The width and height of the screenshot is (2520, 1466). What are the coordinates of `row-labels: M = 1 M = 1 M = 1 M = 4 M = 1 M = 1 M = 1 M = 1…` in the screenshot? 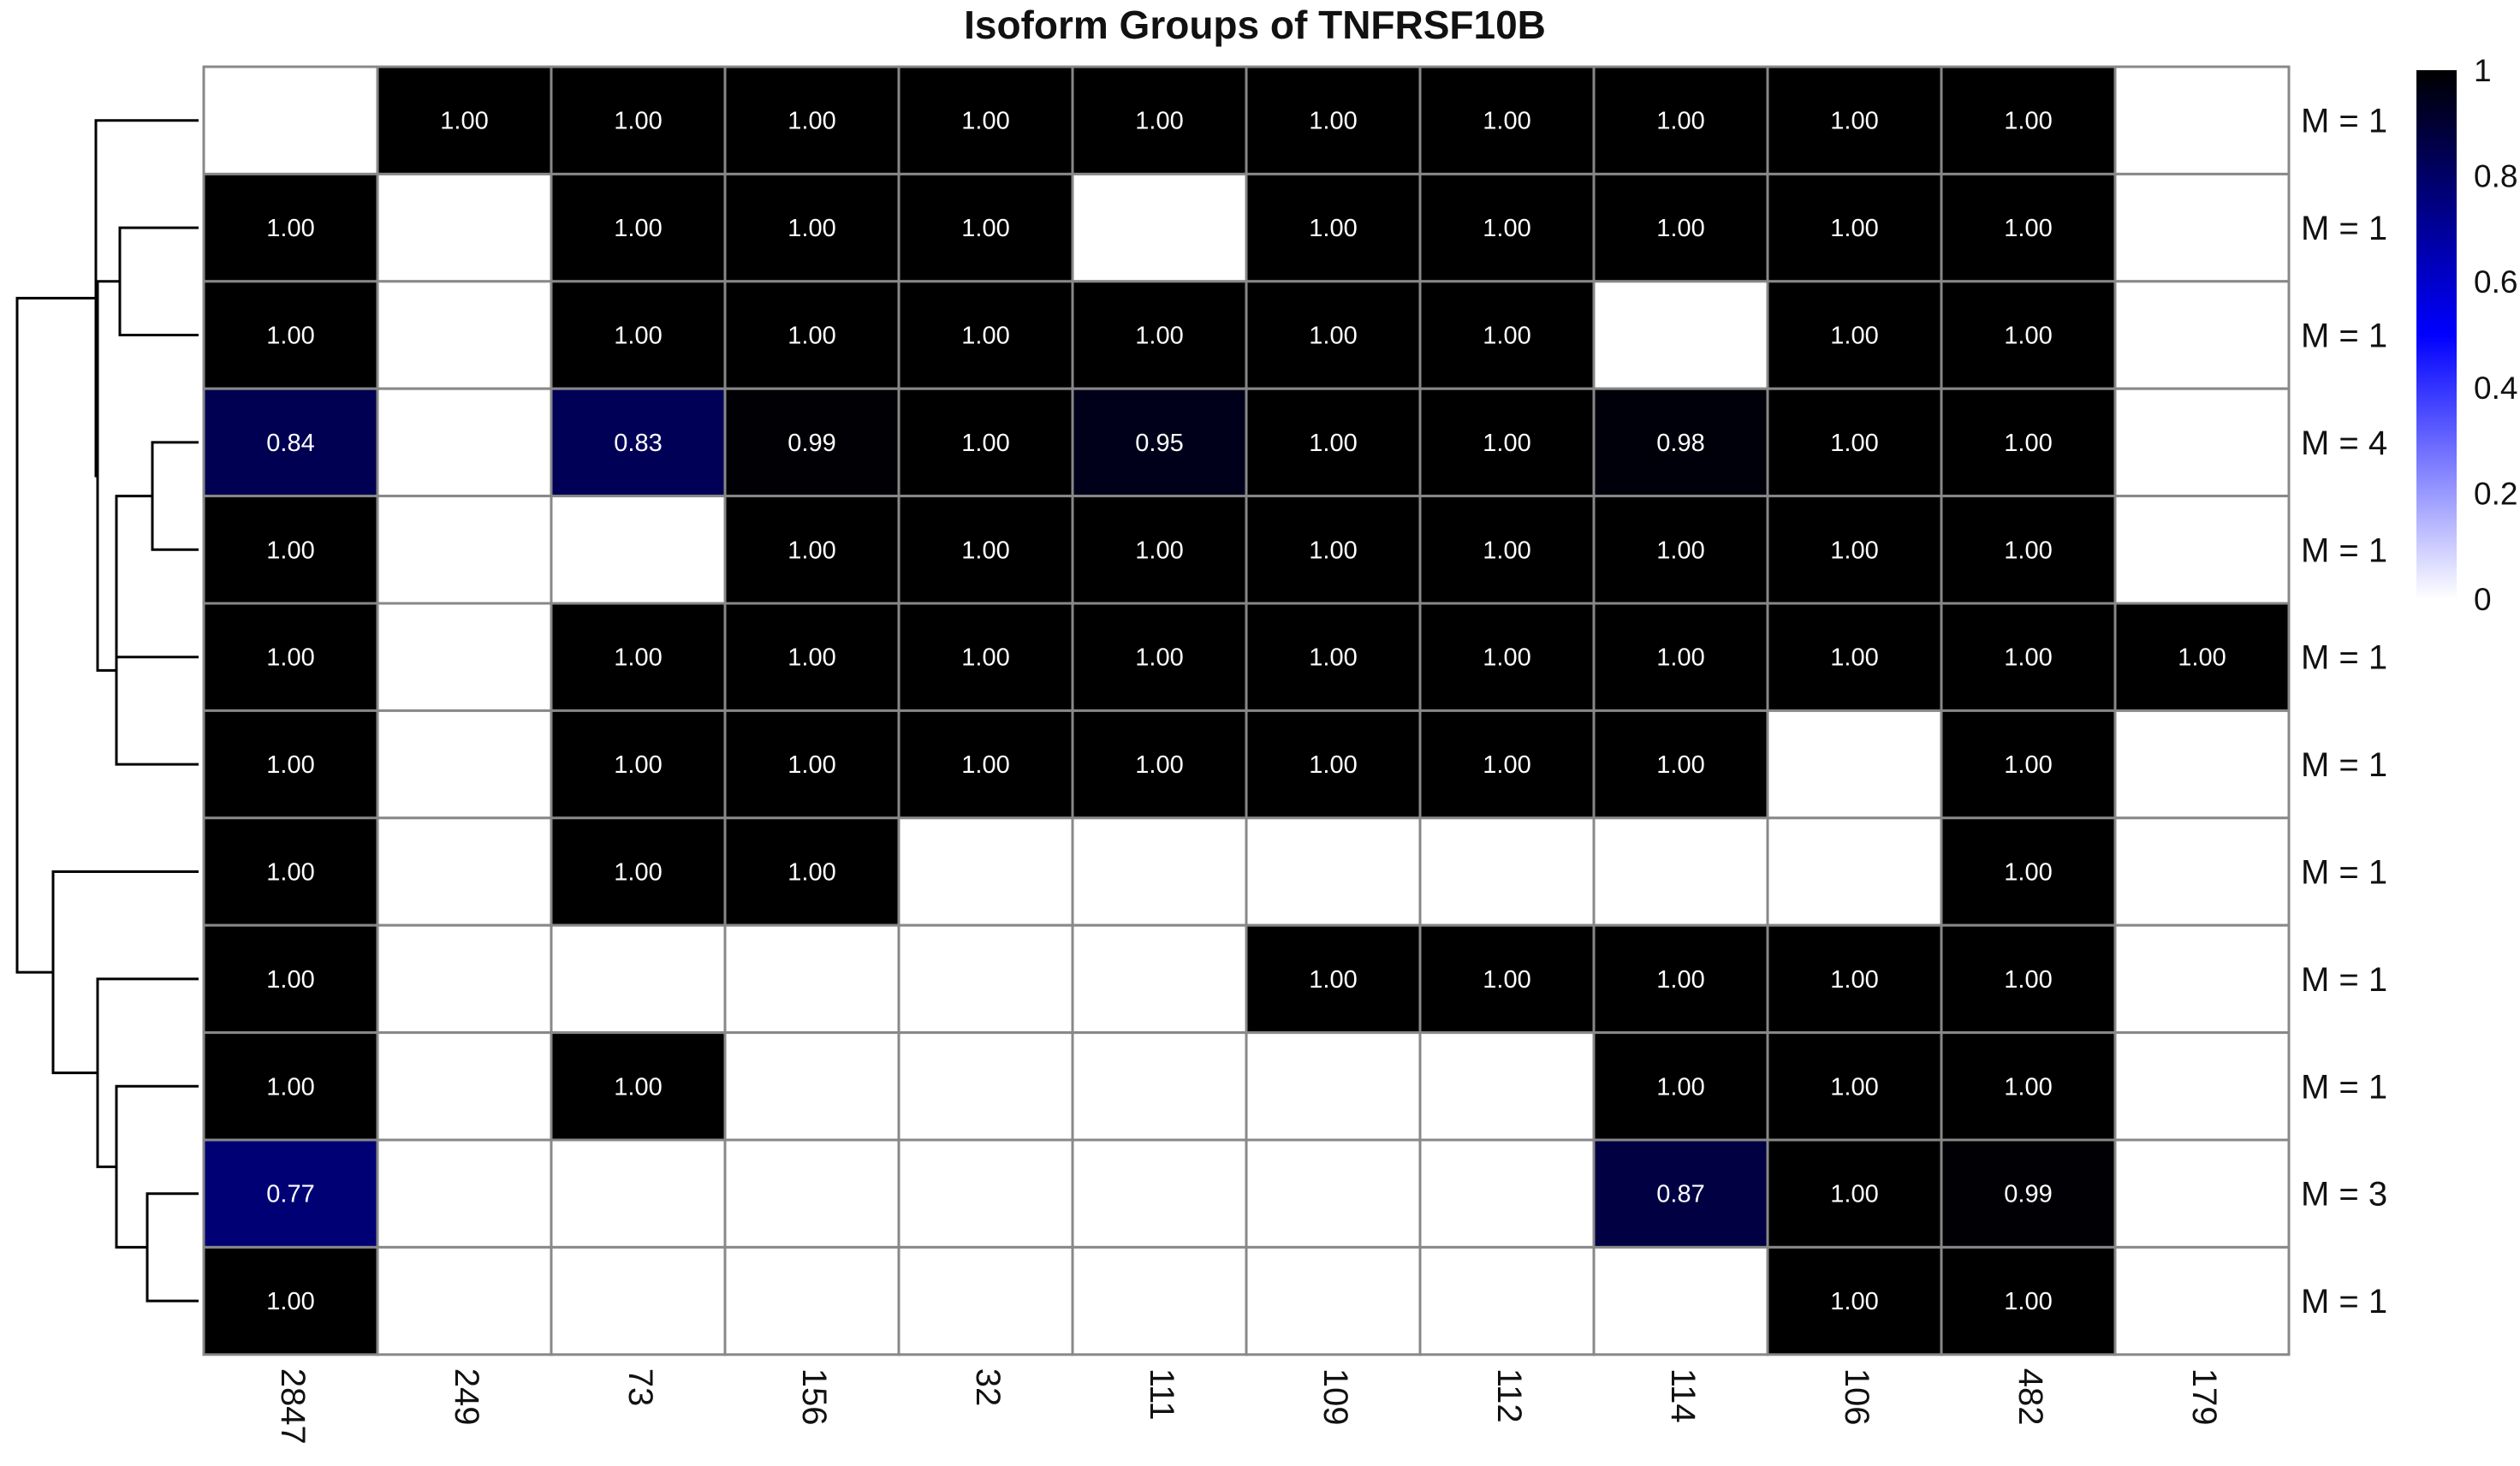 It's located at (2344, 712).